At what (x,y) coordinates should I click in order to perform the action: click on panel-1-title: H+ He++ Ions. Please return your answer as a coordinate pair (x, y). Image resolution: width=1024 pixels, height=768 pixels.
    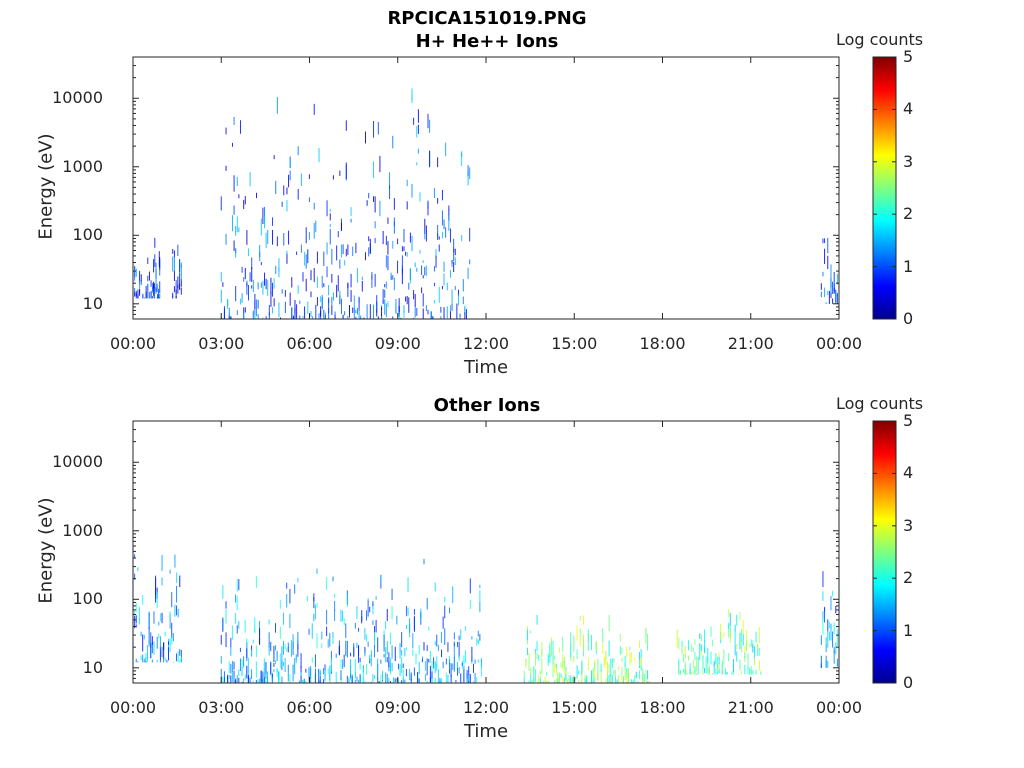
    Looking at the image, I should click on (487, 41).